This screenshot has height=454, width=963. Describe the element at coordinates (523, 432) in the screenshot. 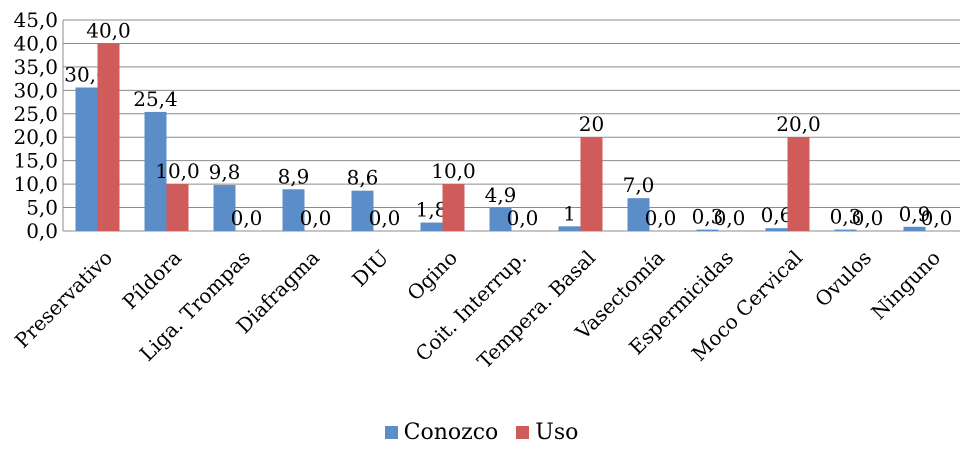

I see `legend-swatch-uso` at that location.